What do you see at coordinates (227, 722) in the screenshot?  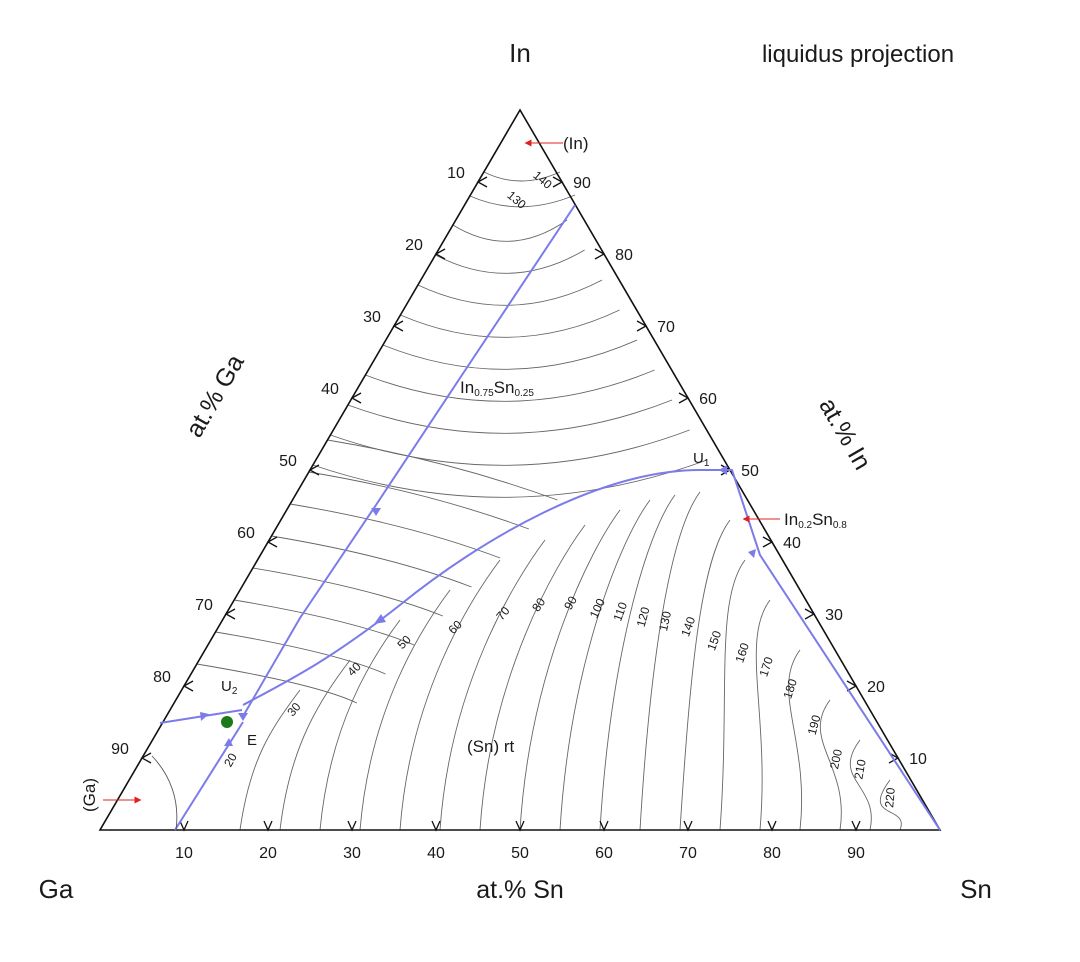 I see `eutectic-dot` at bounding box center [227, 722].